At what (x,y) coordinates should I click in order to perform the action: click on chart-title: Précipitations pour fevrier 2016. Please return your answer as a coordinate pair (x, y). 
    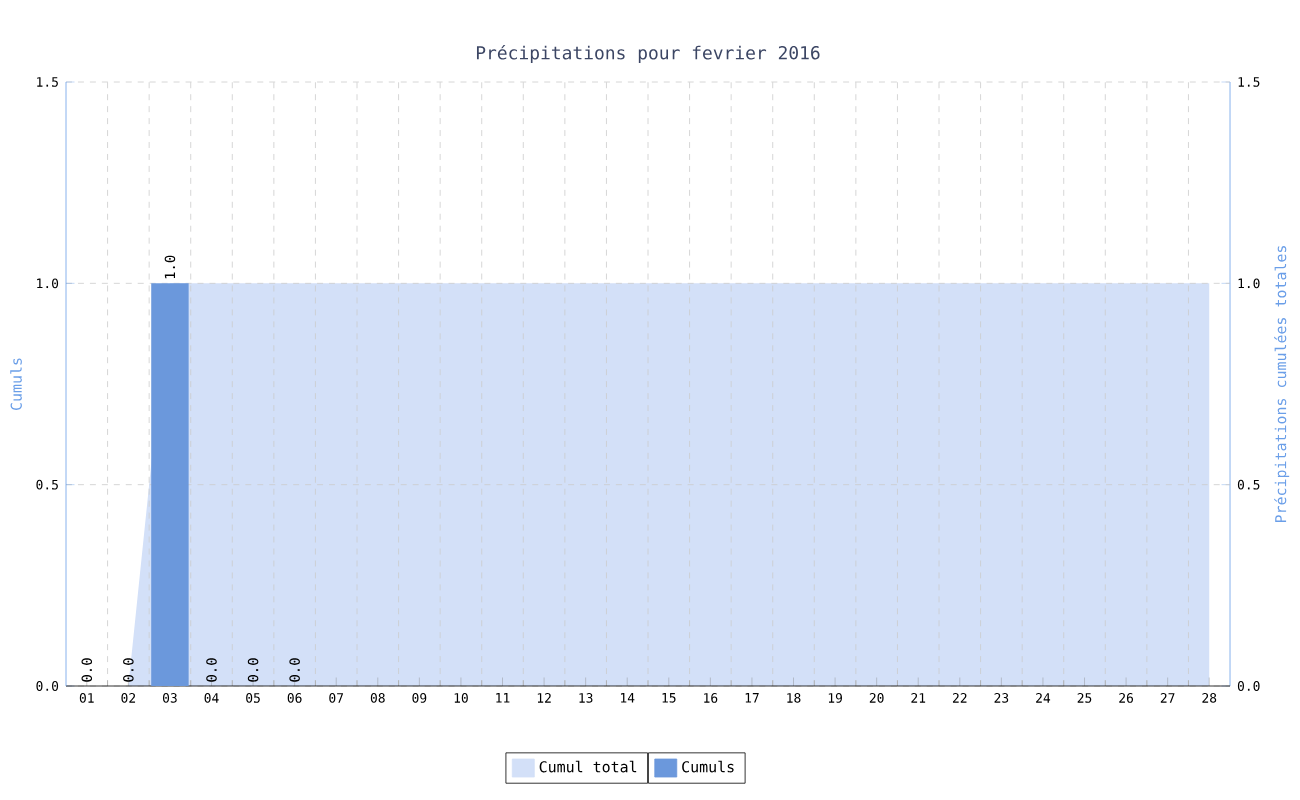
    Looking at the image, I should click on (648, 53).